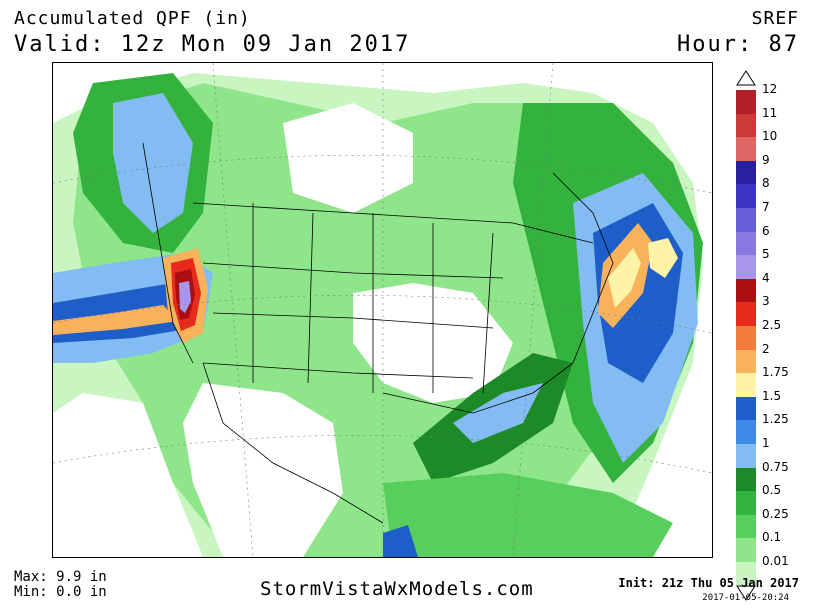 The height and width of the screenshot is (612, 815). What do you see at coordinates (663, 258) in the screenshot?
I see `atlantic-east-blob` at bounding box center [663, 258].